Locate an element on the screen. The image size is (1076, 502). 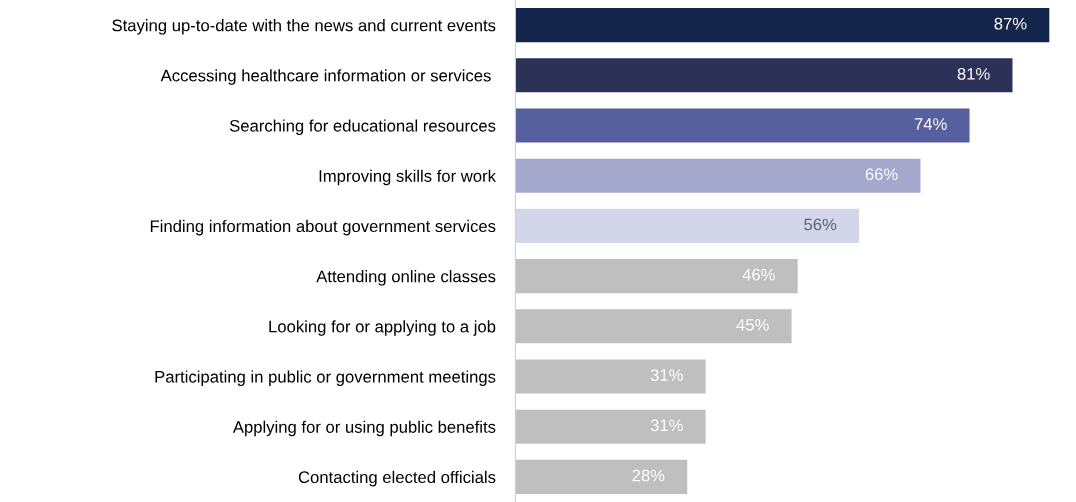
data-label: 28% is located at coordinates (648, 475).